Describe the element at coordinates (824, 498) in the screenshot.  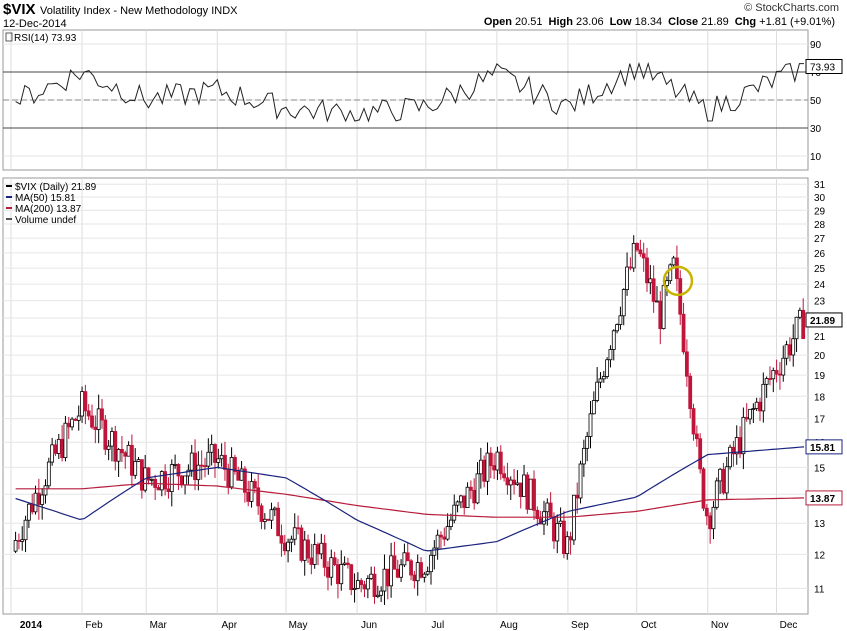
I see `ma200-tag: 13.87` at that location.